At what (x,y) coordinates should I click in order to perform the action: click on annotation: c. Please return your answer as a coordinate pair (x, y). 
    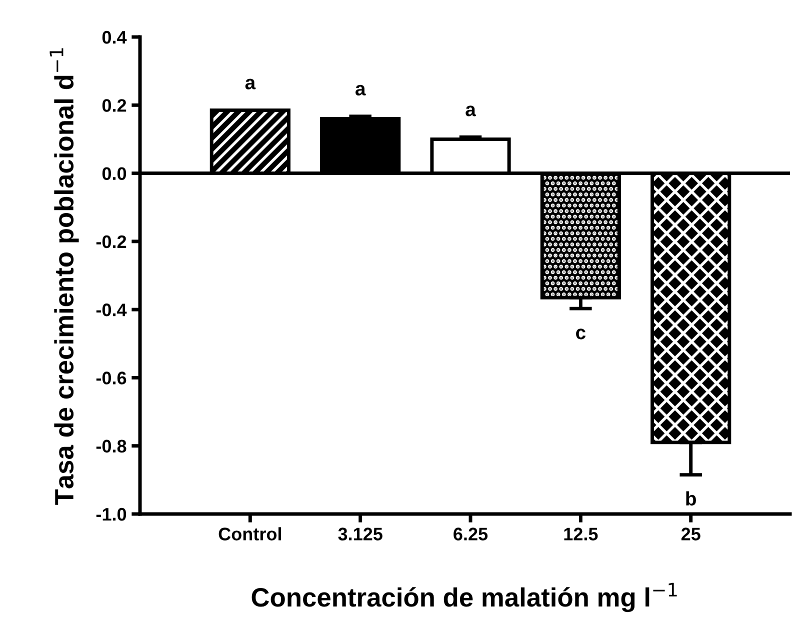
    Looking at the image, I should click on (581, 334).